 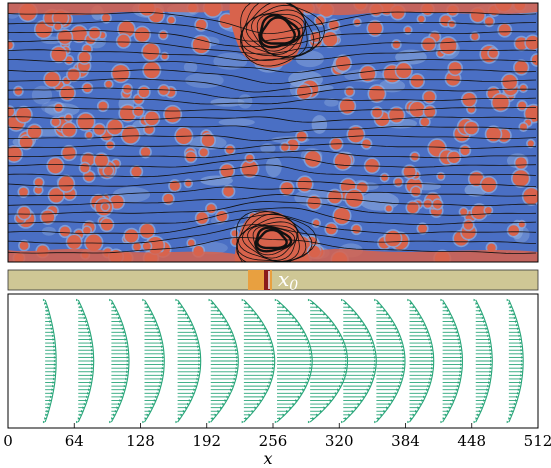 What do you see at coordinates (273, 280) in the screenshot?
I see `forcing-strip: x0` at bounding box center [273, 280].